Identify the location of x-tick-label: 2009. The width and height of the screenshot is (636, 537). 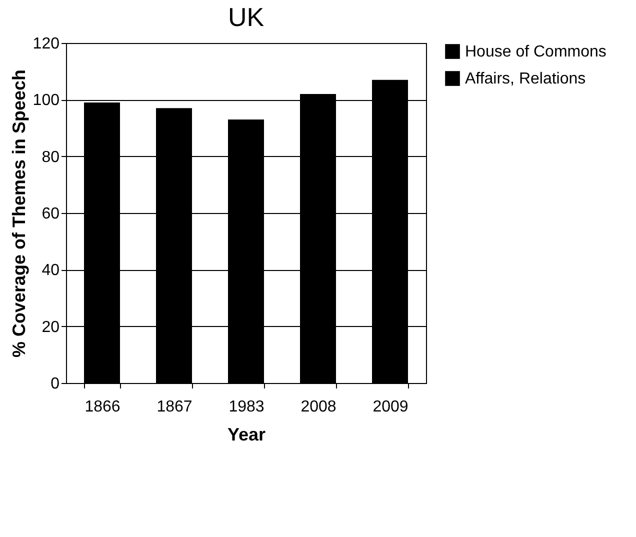
(390, 407).